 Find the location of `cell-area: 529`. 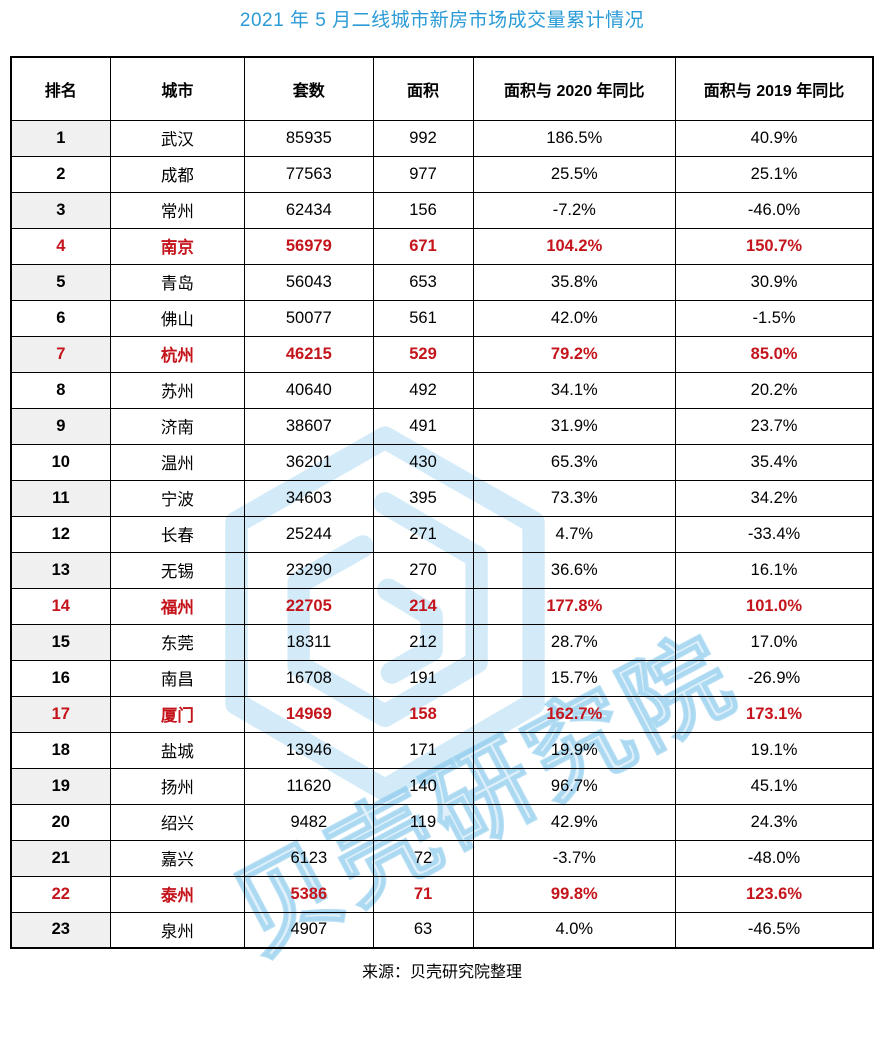

cell-area: 529 is located at coordinates (423, 354).